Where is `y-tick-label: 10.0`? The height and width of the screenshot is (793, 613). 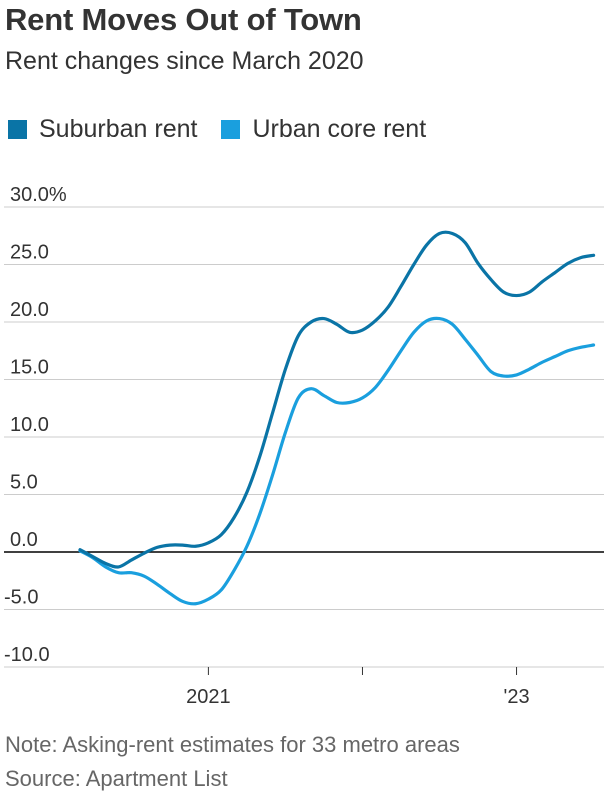 y-tick-label: 10.0 is located at coordinates (29, 425).